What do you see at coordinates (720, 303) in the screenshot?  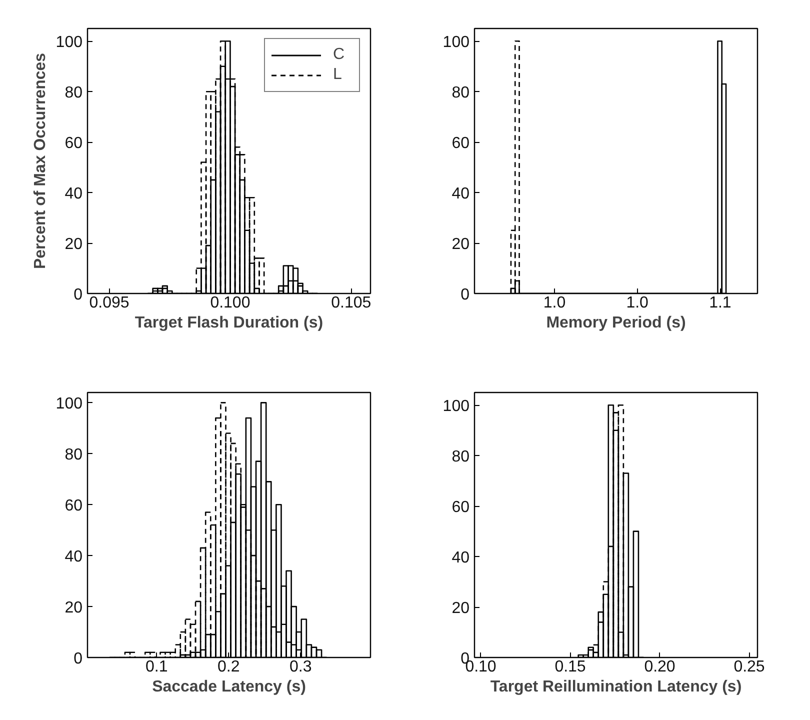 I see `x-tick-label: 1.1` at bounding box center [720, 303].